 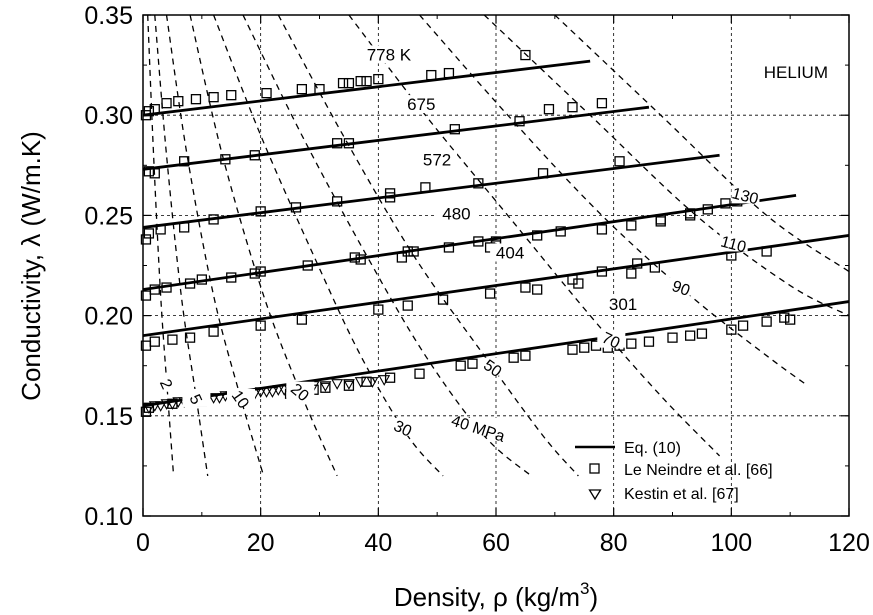 I want to click on legend-label-eq10: Eq. (10), so click(x=652, y=448).